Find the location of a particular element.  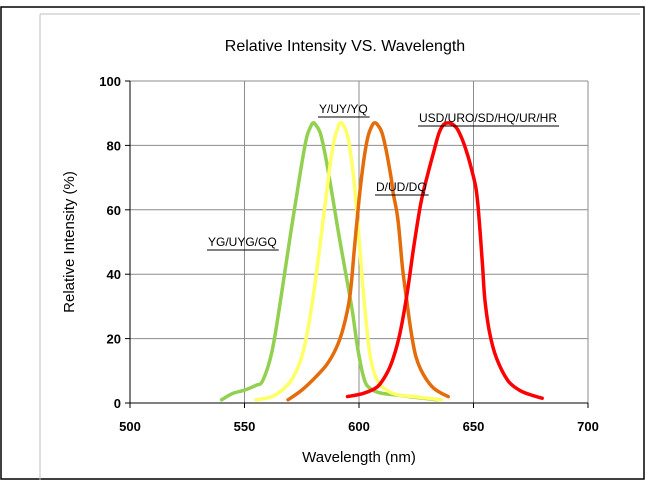

y-tick-label: 0 is located at coordinates (117, 403).